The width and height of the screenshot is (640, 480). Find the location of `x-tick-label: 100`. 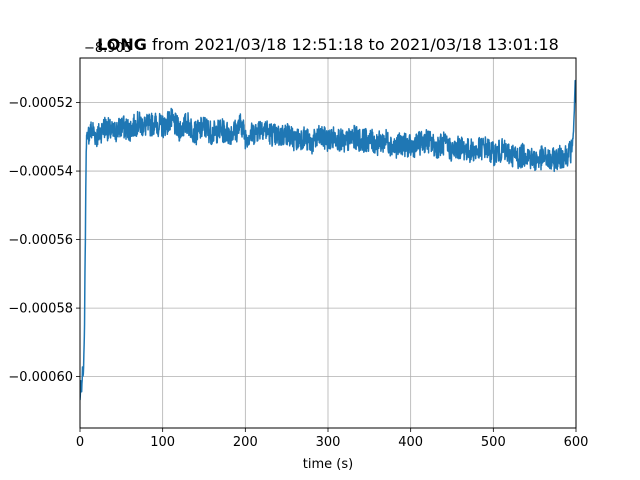

x-tick-label: 100 is located at coordinates (162, 442).